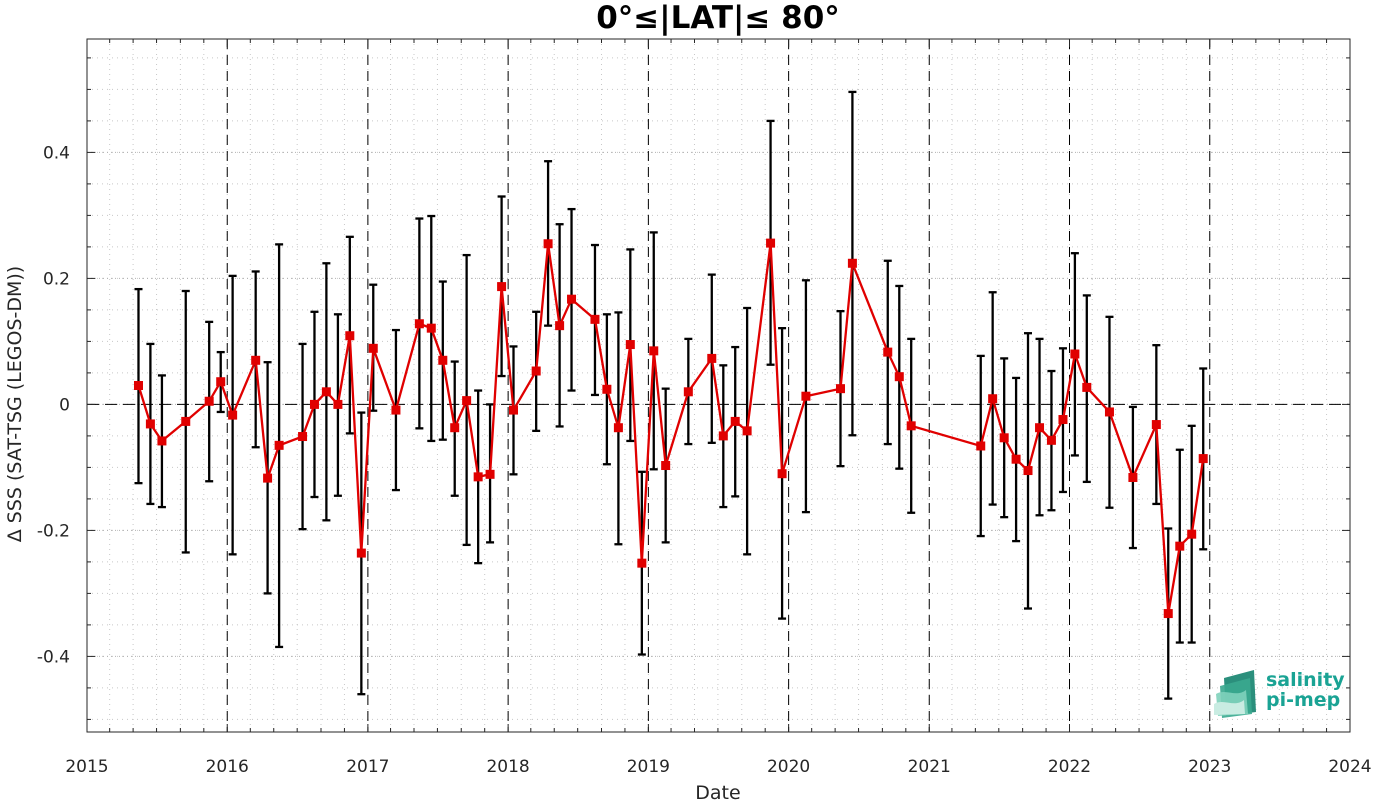  What do you see at coordinates (788, 767) in the screenshot?
I see `x-tick-label: 2020` at bounding box center [788, 767].